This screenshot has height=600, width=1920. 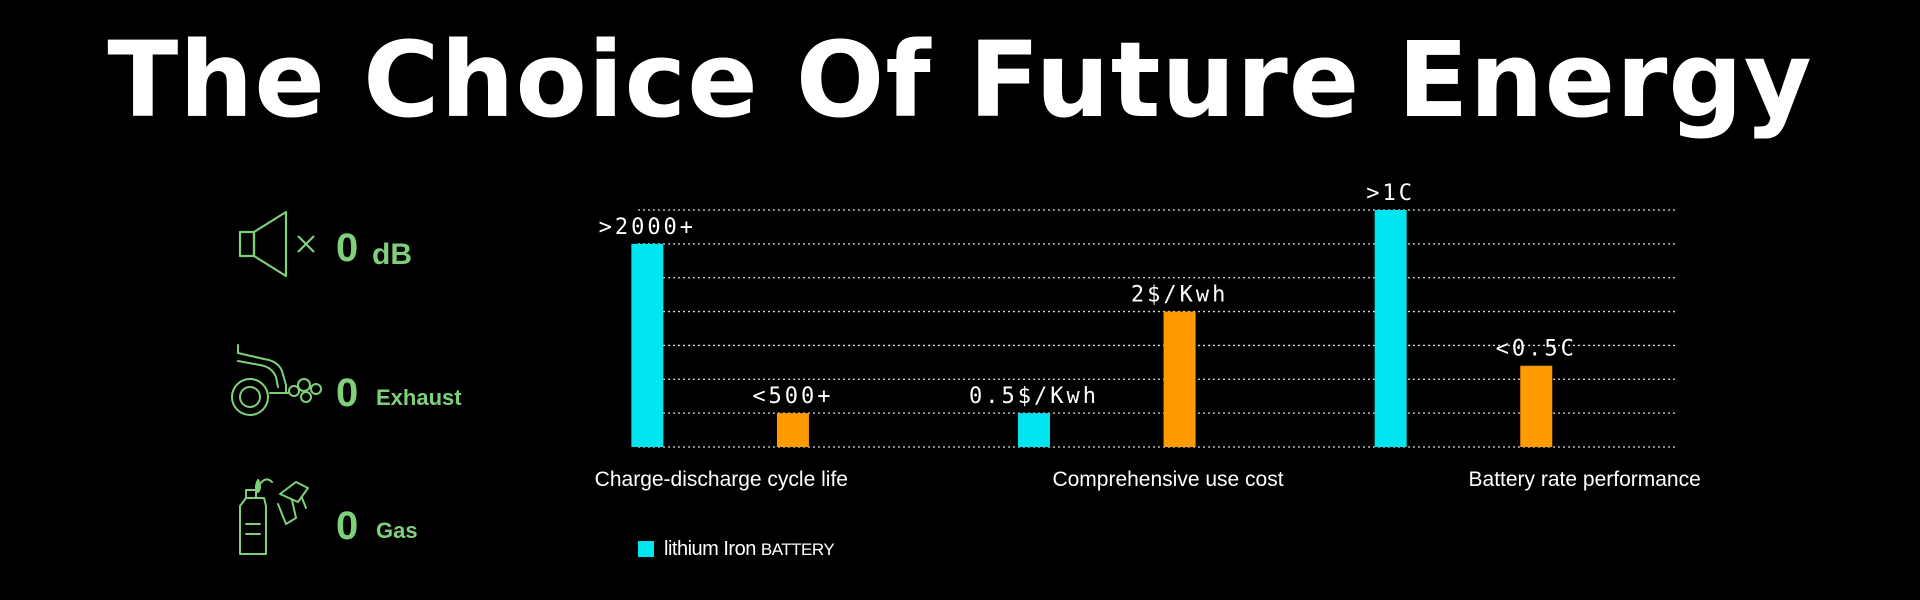 What do you see at coordinates (276, 244) in the screenshot?
I see `speaker-muted-icon` at bounding box center [276, 244].